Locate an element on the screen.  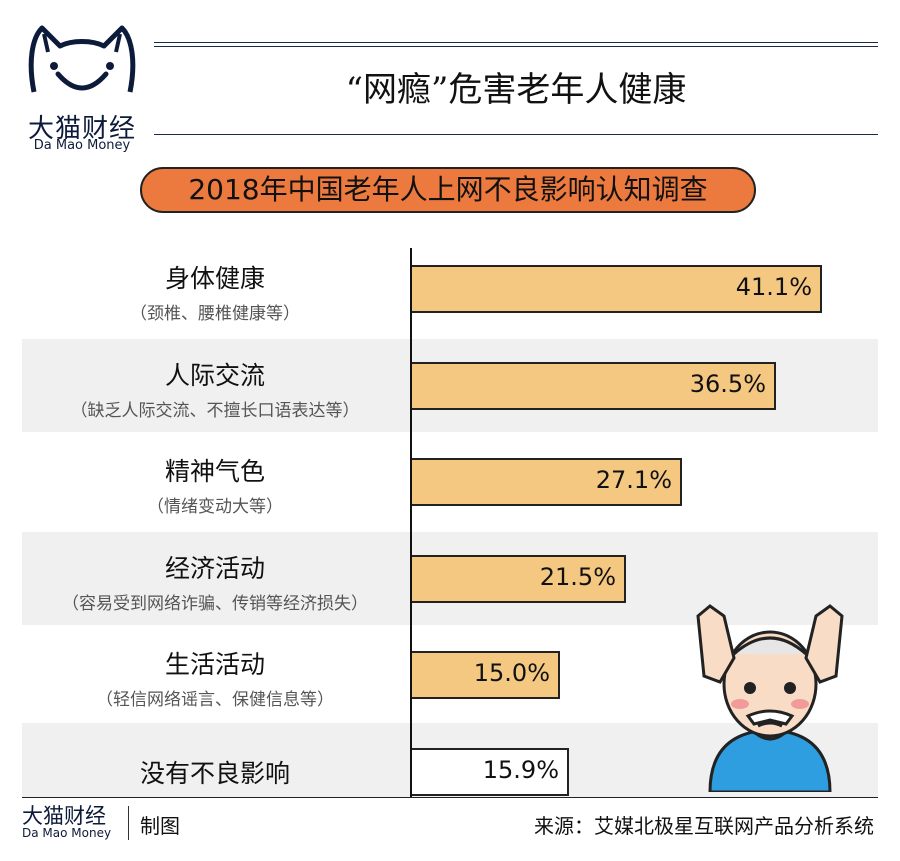
category-label: 没有不良影响 is located at coordinates (215, 772).